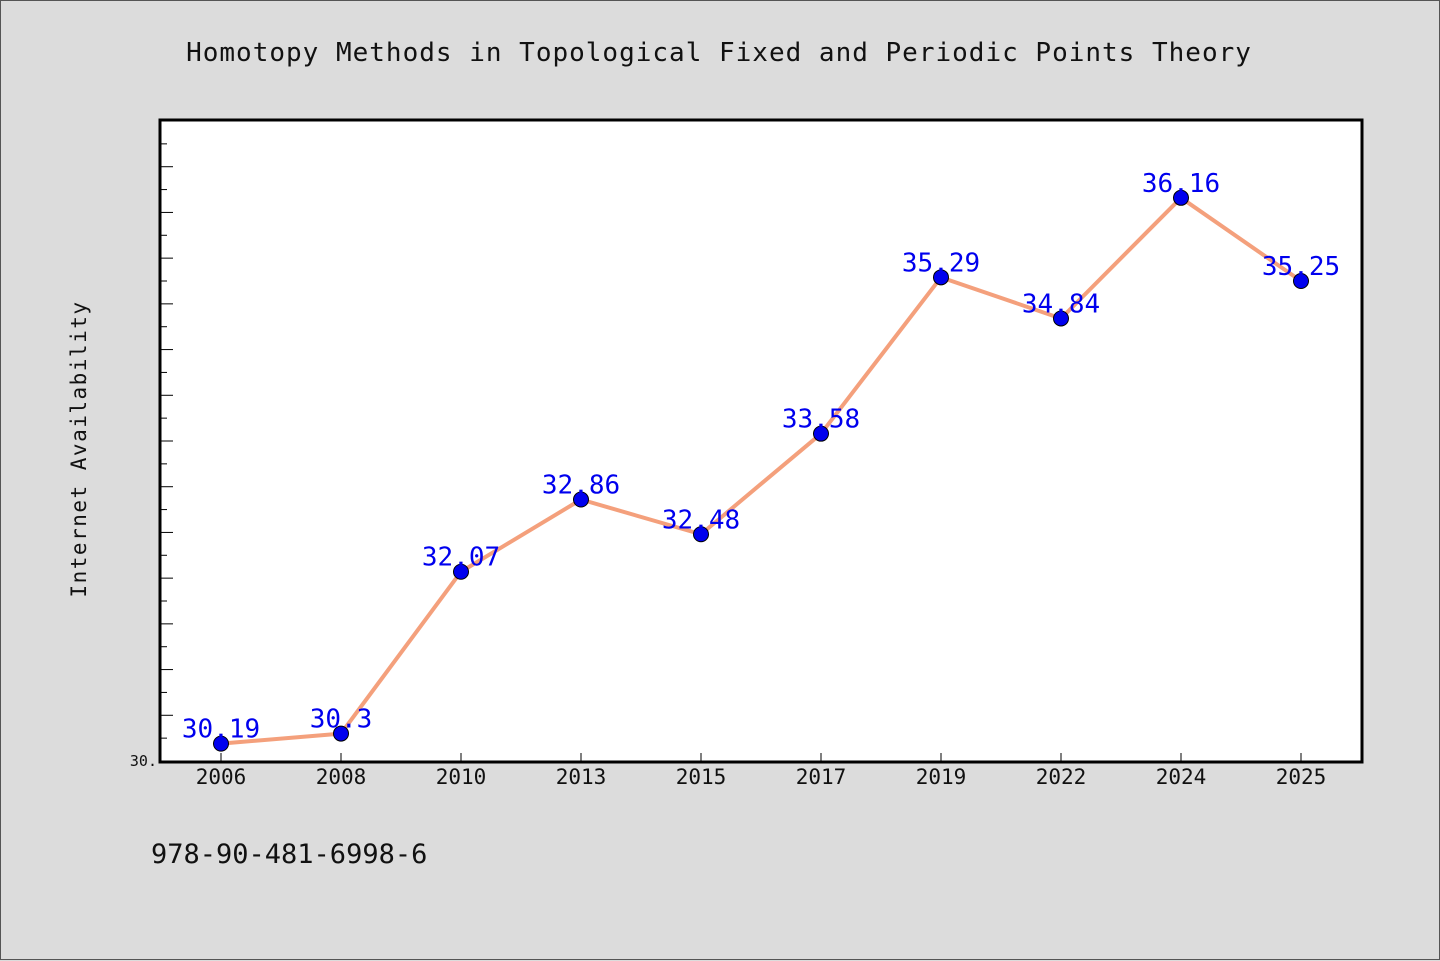  Describe the element at coordinates (221, 730) in the screenshot. I see `data-label: 30.19` at that location.